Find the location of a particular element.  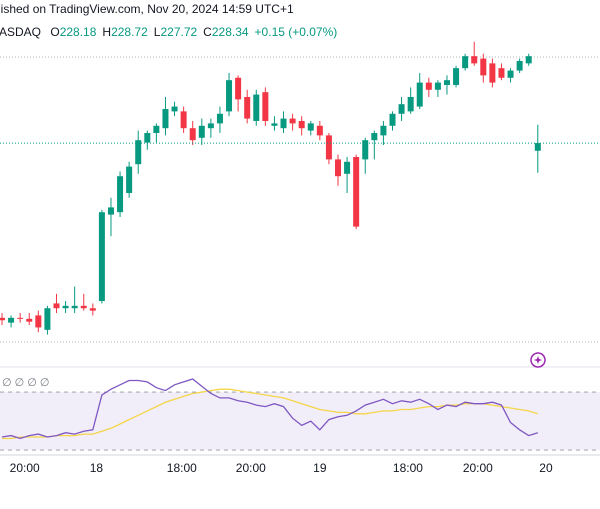

symbol: ASDAQ is located at coordinates (20, 32).